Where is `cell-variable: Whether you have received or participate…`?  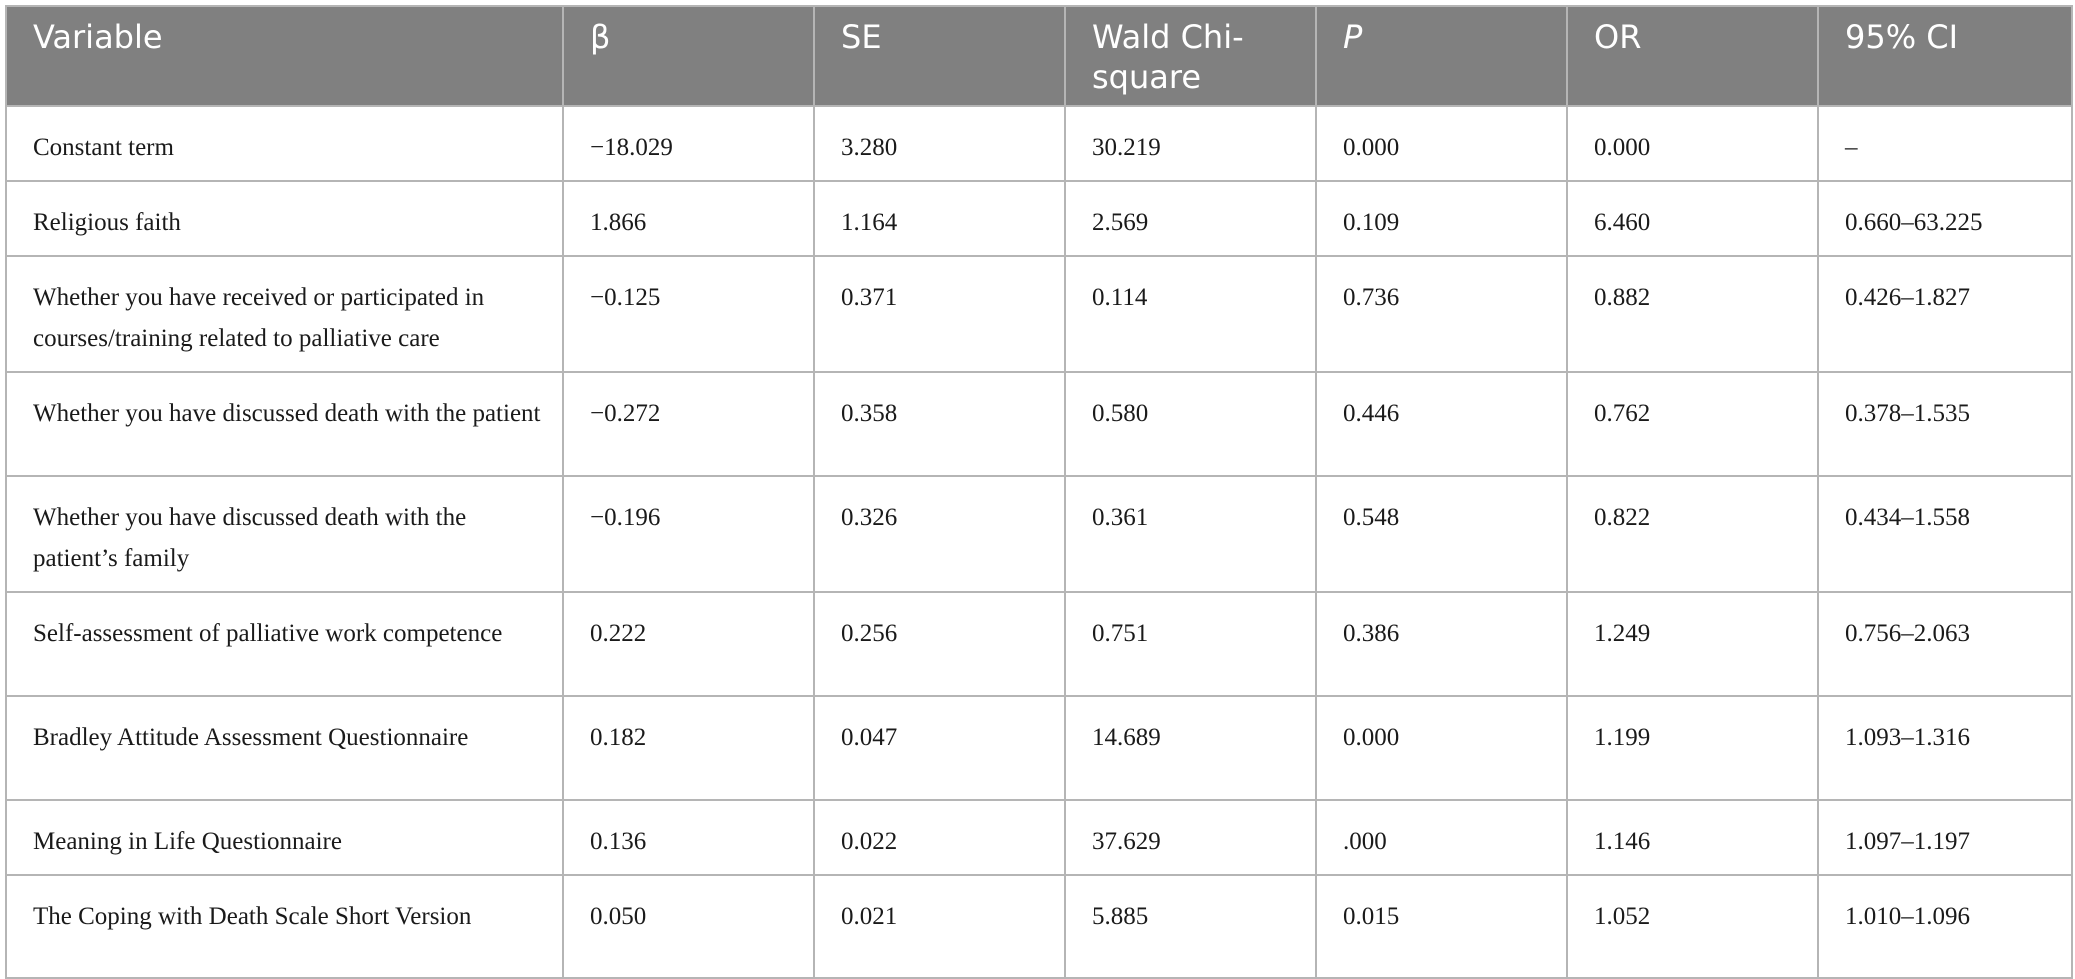 cell-variable: Whether you have received or participate… is located at coordinates (284, 314).